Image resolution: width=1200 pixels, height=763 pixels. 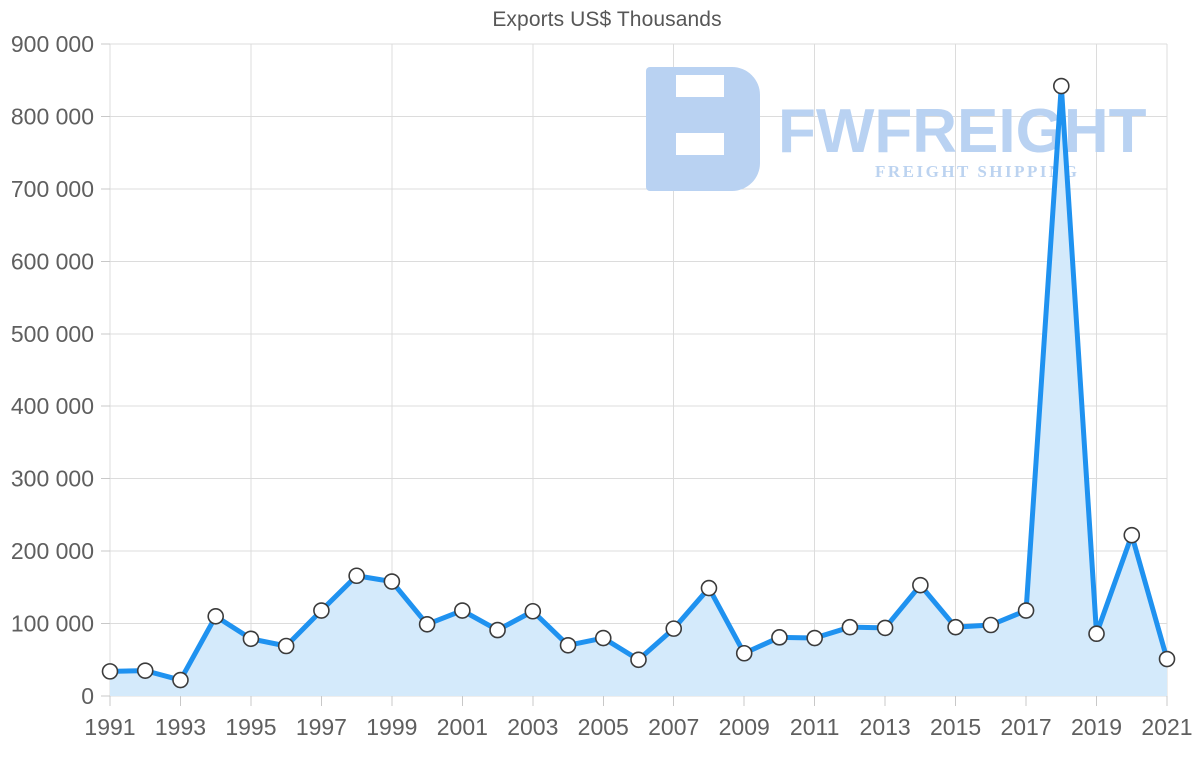 What do you see at coordinates (991, 625) in the screenshot?
I see `data-point-2016` at bounding box center [991, 625].